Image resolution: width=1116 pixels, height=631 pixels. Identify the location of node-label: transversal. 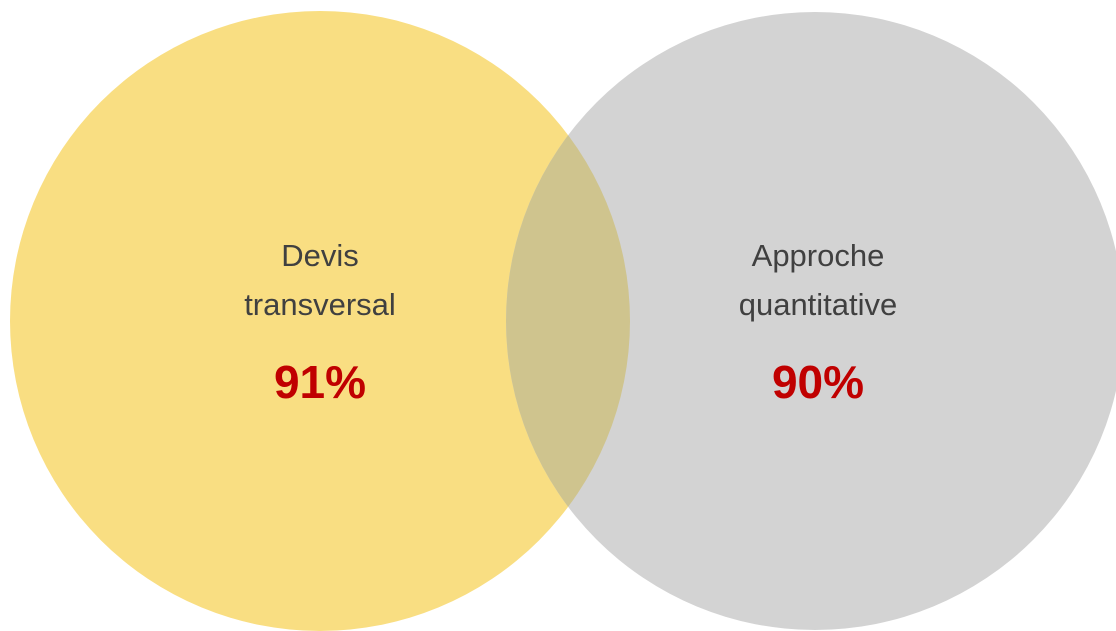
(320, 304).